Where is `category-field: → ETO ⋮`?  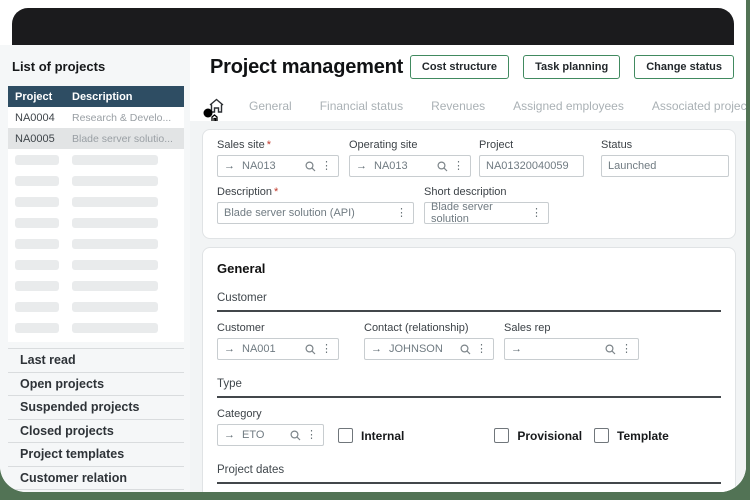
category-field: → ETO ⋮ is located at coordinates (270, 435).